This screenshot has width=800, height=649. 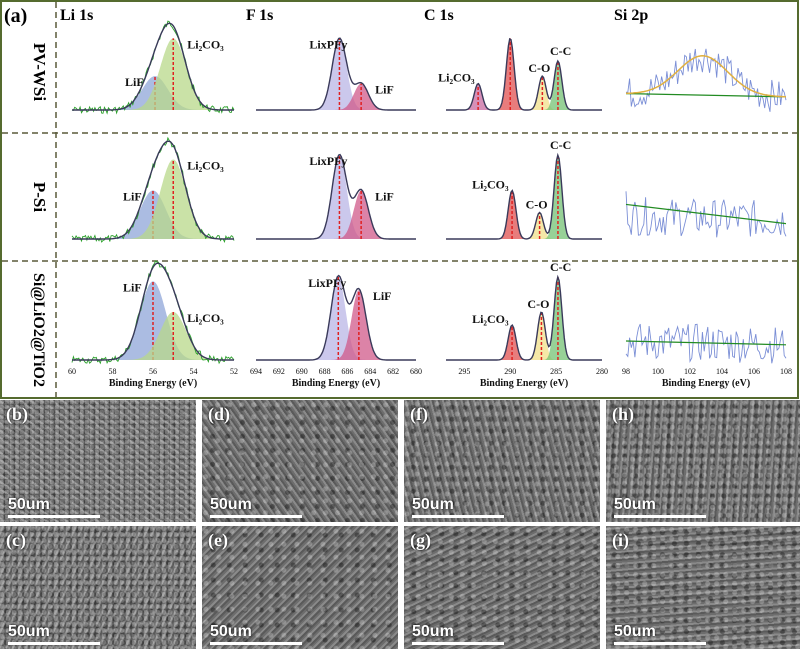 I want to click on sem-image-h: (h) 50um, so click(x=703, y=461).